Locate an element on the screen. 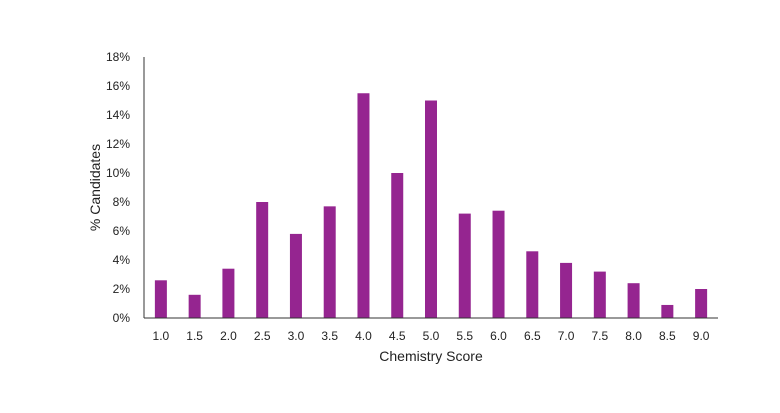 This screenshot has width=780, height=413. x-tick-label: 1.5 is located at coordinates (194, 336).